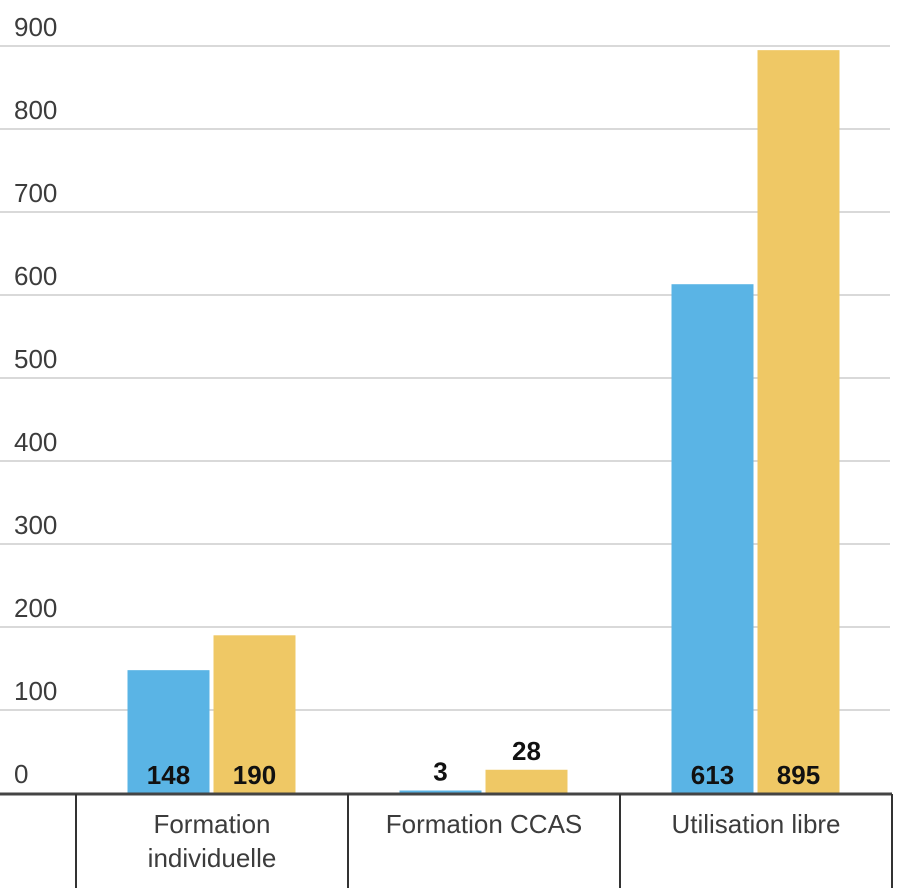 The image size is (901, 888). Describe the element at coordinates (212, 841) in the screenshot. I see `x-category-label-0: Formation individuelle` at that location.